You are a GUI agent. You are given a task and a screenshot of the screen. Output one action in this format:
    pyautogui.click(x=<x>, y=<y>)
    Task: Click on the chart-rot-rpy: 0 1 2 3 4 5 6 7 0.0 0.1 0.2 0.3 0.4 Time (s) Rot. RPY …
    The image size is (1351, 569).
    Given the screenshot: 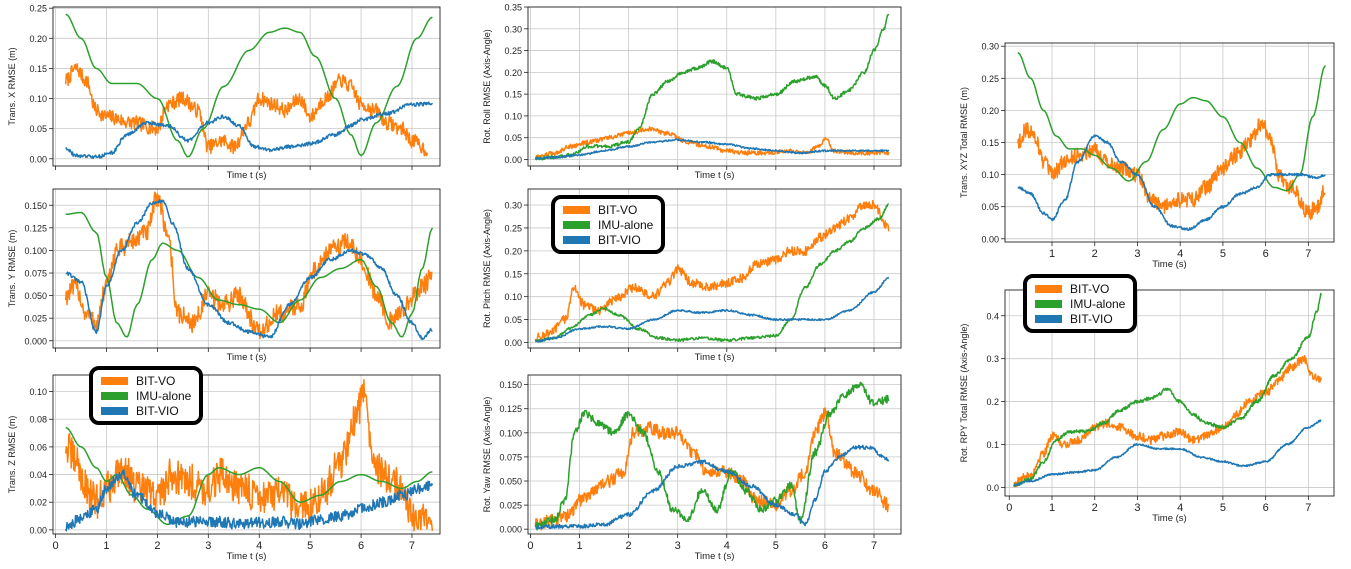 What is the action you would take?
    pyautogui.click(x=1147, y=406)
    